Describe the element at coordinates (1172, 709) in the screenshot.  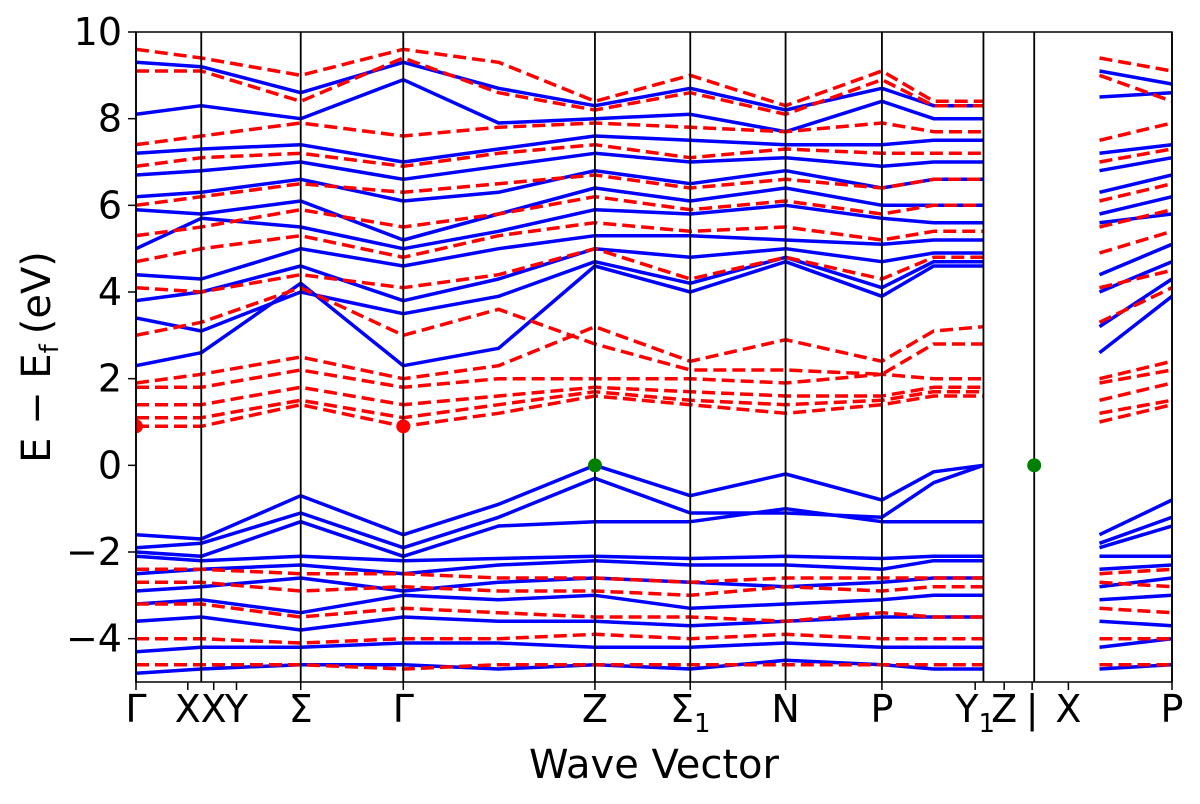
I see `x-tick-label-14: P` at that location.